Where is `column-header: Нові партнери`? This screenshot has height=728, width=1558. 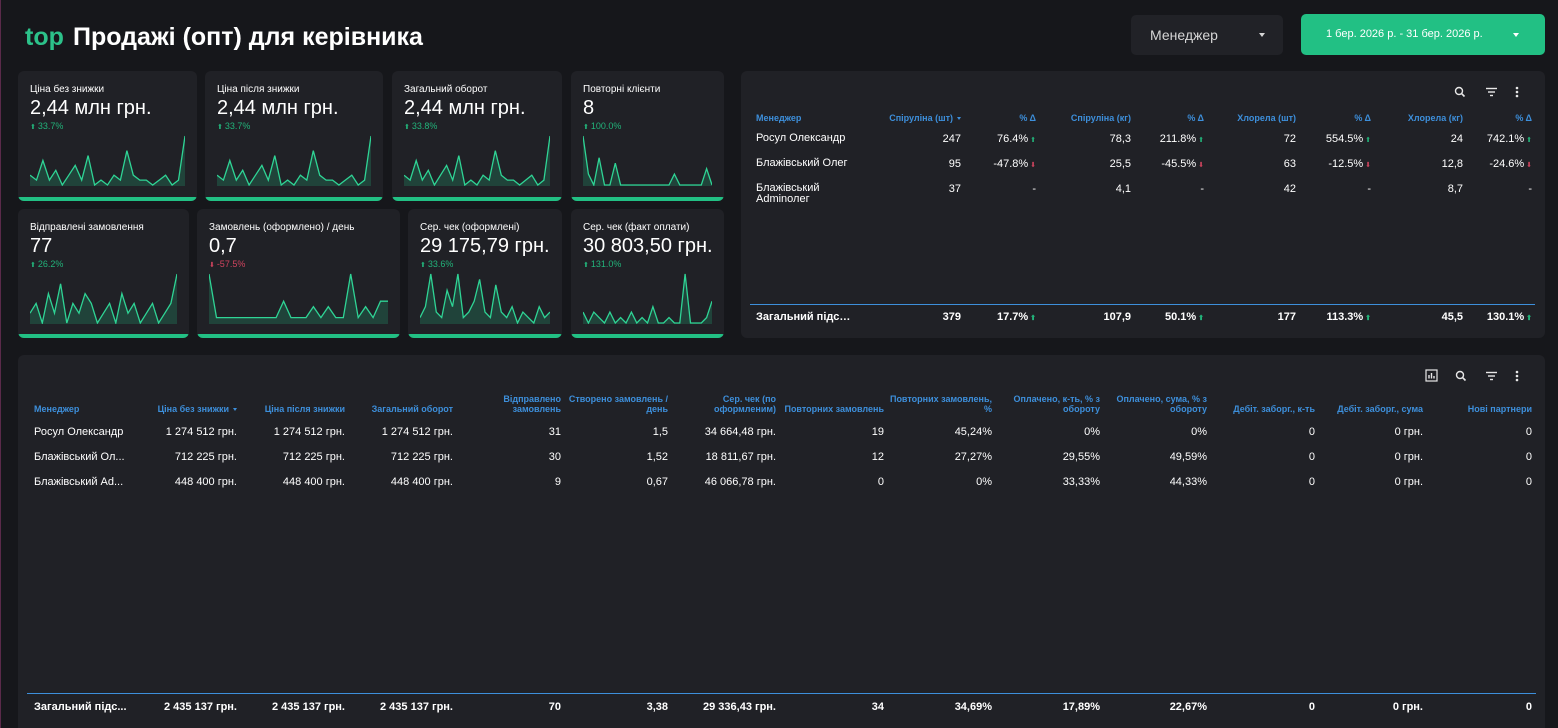 column-header: Нові партнери is located at coordinates (1499, 409).